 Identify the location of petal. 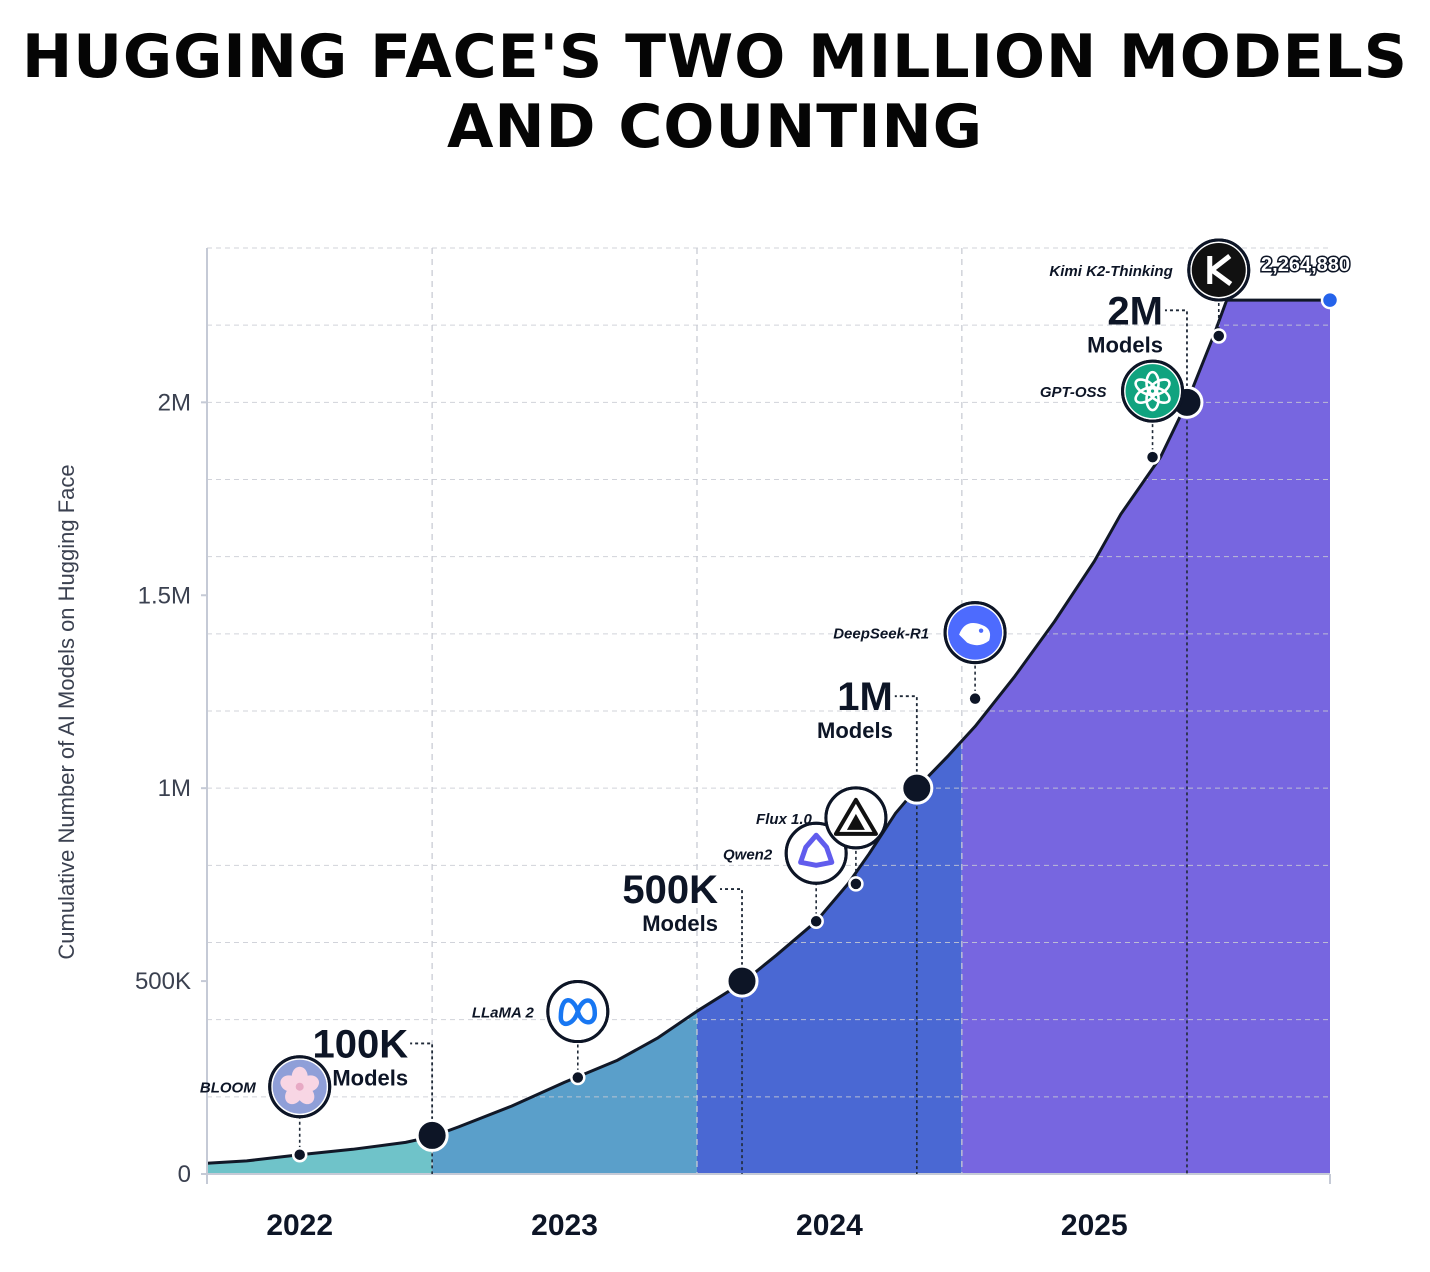
(290, 1083).